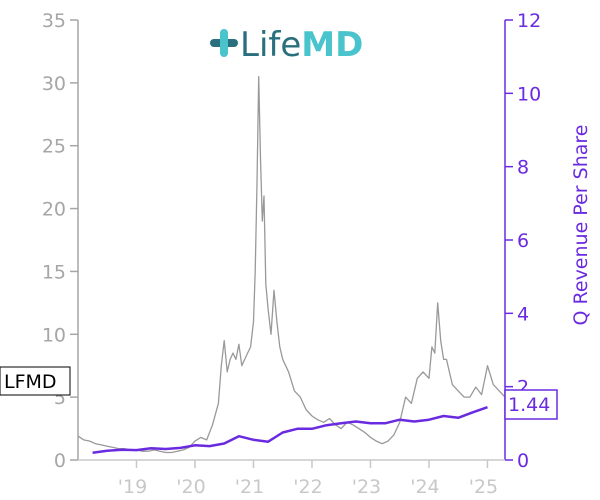 This screenshot has height=500, width=600. Describe the element at coordinates (529, 21) in the screenshot. I see `right-tick-label: 12` at that location.